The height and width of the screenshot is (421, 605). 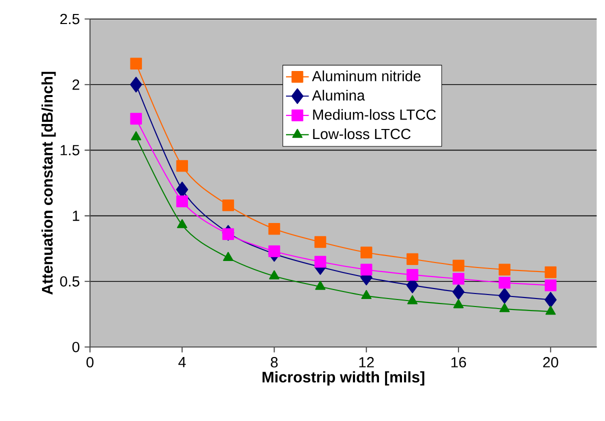 I want to click on x-tick-label: 0, so click(x=90, y=362).